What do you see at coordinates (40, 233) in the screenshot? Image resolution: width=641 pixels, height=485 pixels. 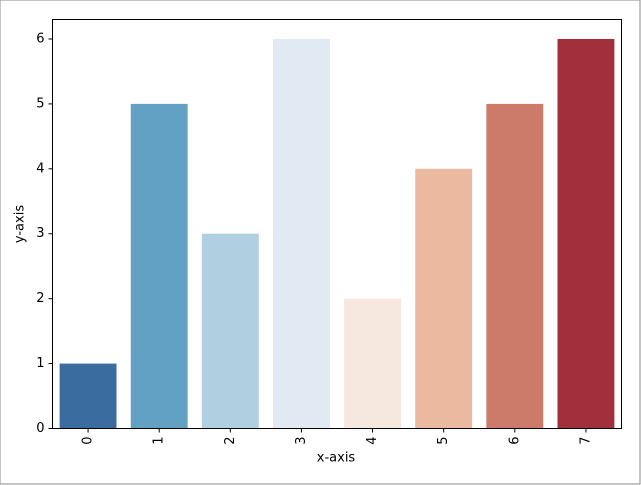 I see `y-tick-label: 3` at bounding box center [40, 233].